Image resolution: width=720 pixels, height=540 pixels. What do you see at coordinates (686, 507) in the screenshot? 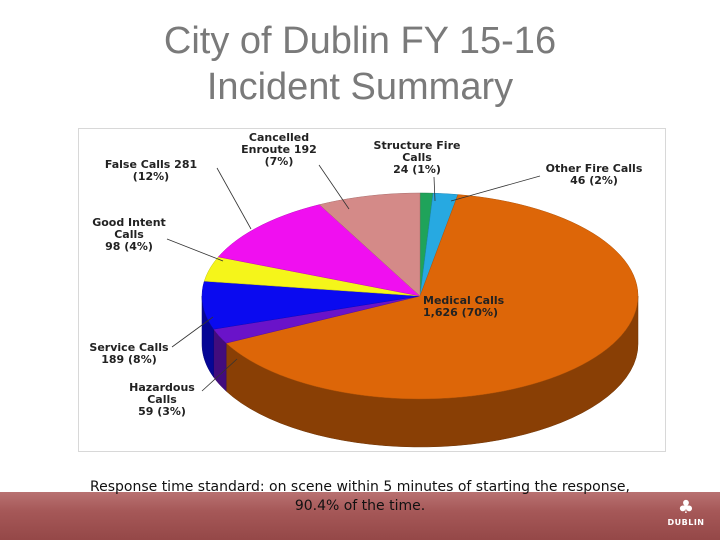
I see `shamrock-icon: ♣` at bounding box center [686, 507].